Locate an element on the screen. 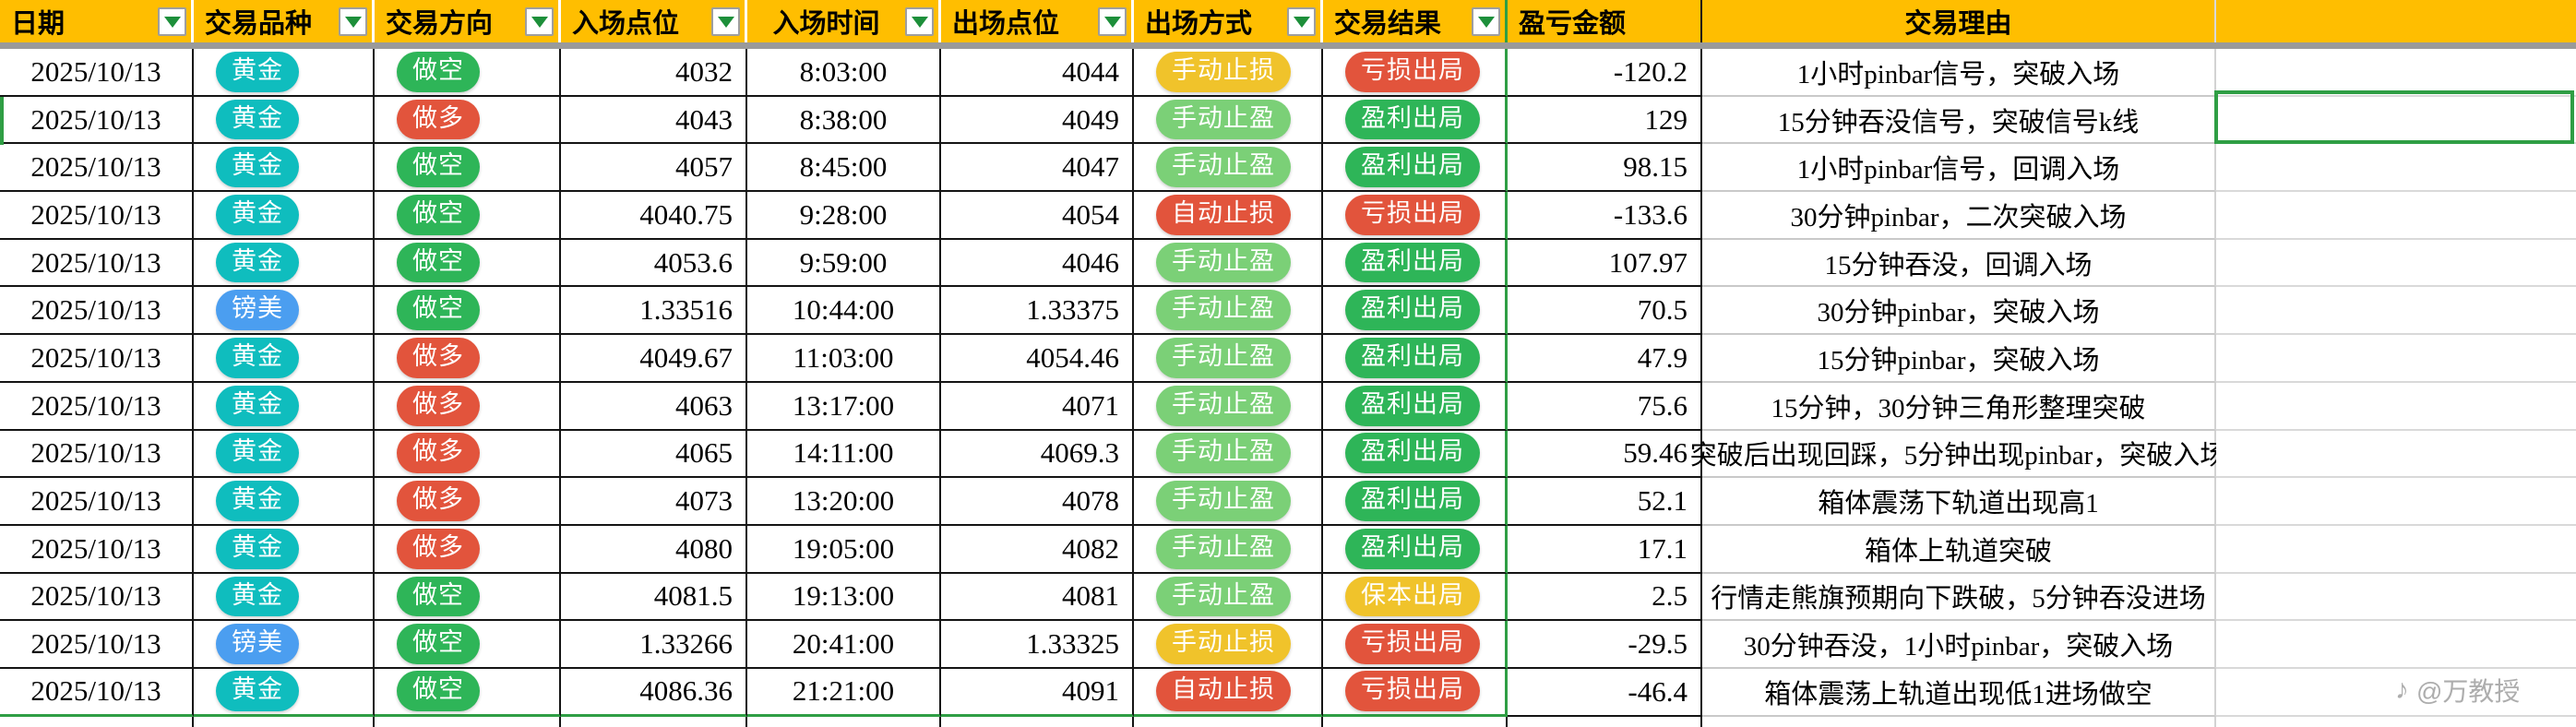 The image size is (2576, 727). cell-pnl: 129 is located at coordinates (1605, 120).